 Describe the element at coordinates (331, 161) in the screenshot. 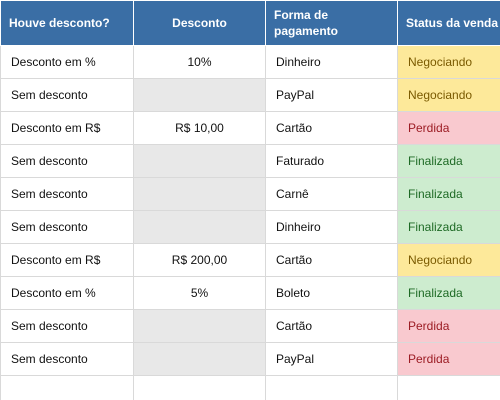

I see `cell-forma-pagamento: Faturado` at that location.